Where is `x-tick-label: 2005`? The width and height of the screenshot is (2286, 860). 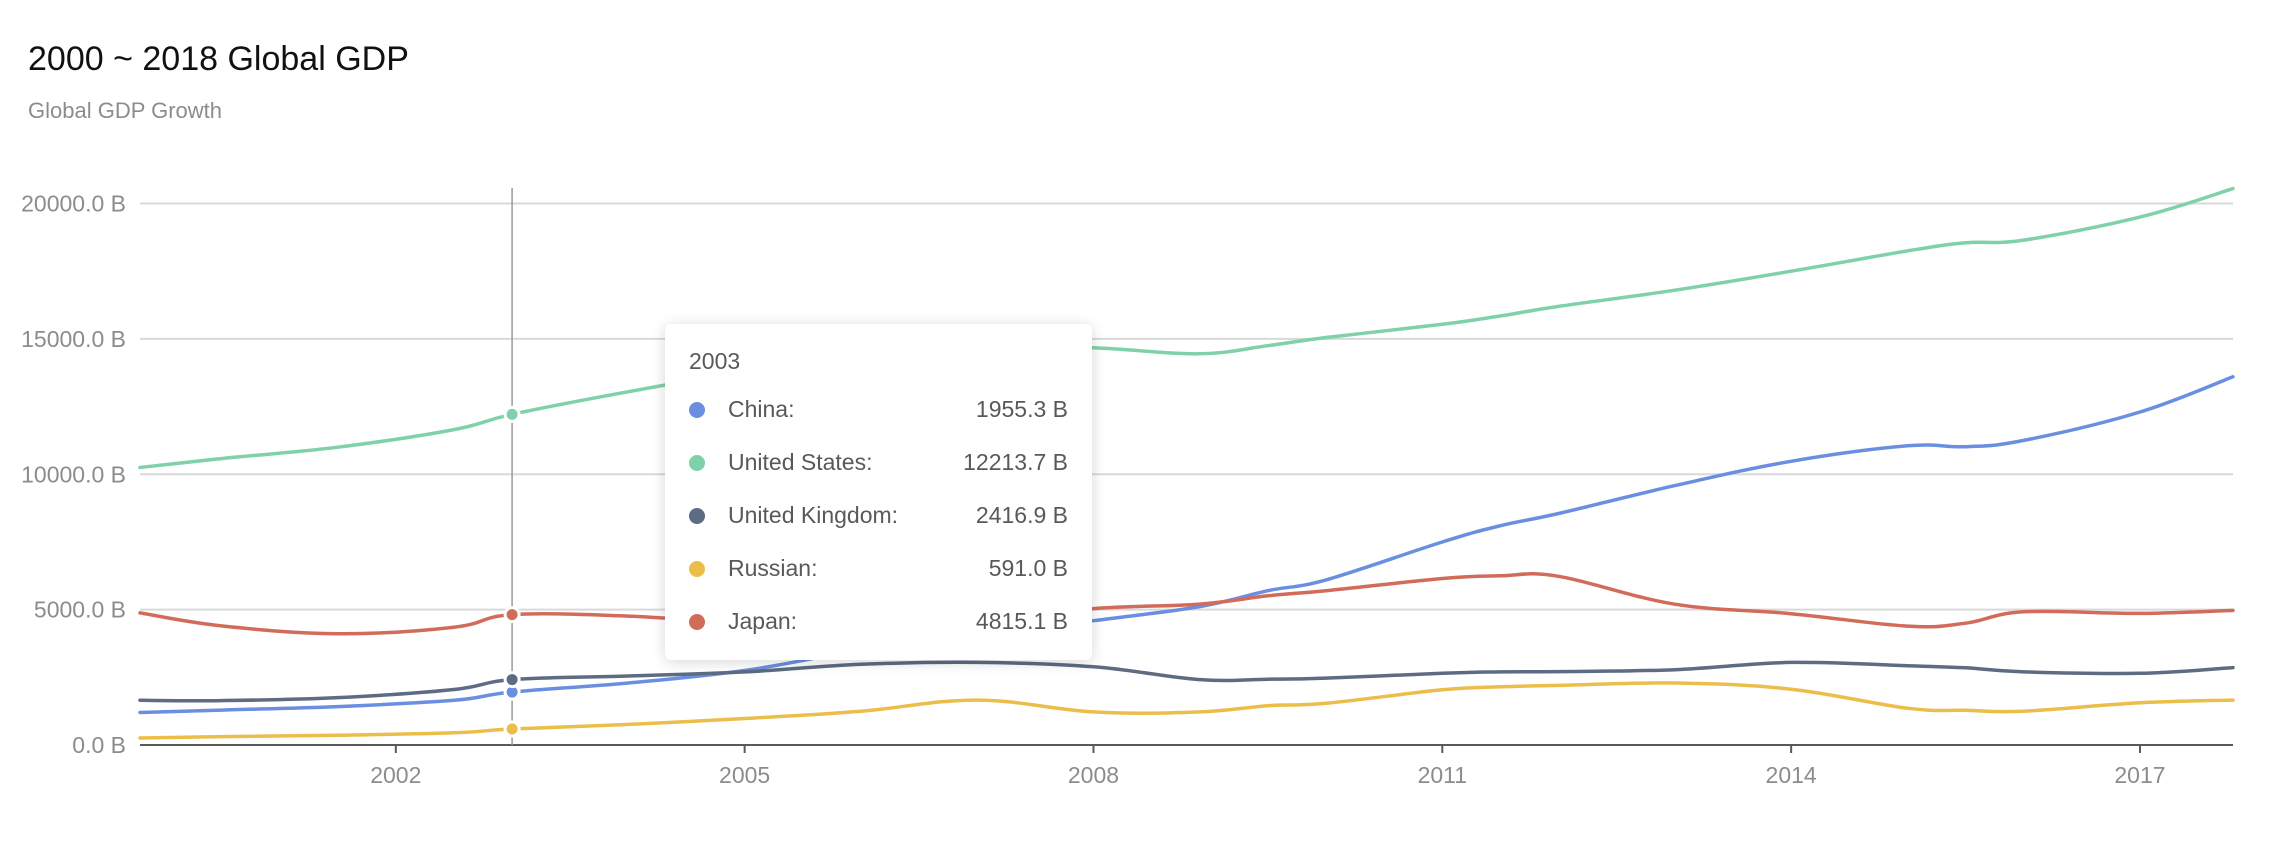 x-tick-label: 2005 is located at coordinates (744, 775).